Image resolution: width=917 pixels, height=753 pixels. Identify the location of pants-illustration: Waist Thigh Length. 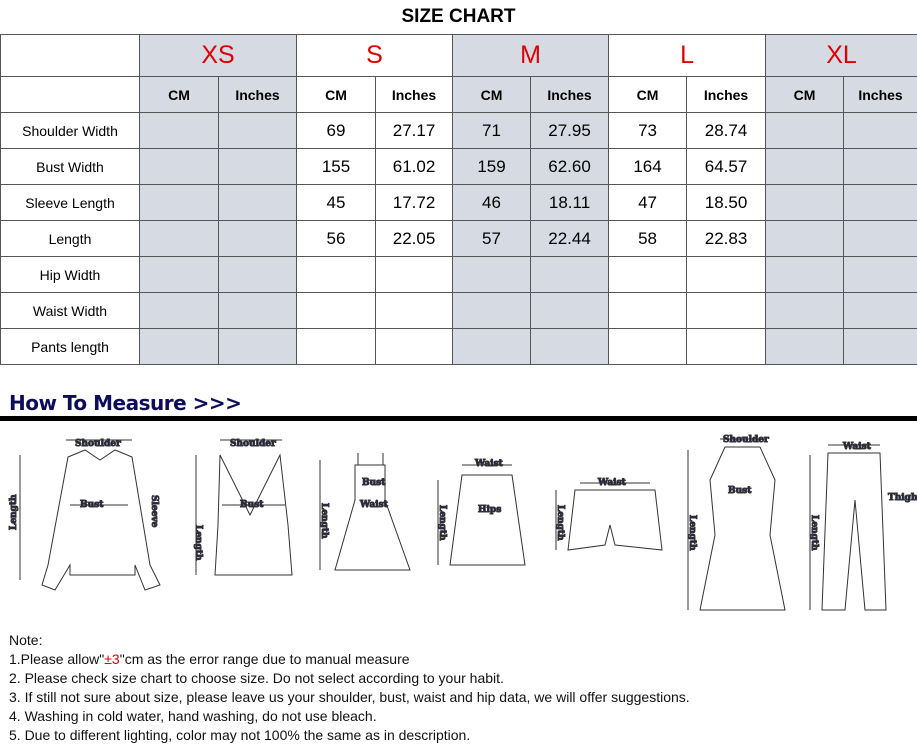
(863, 526).